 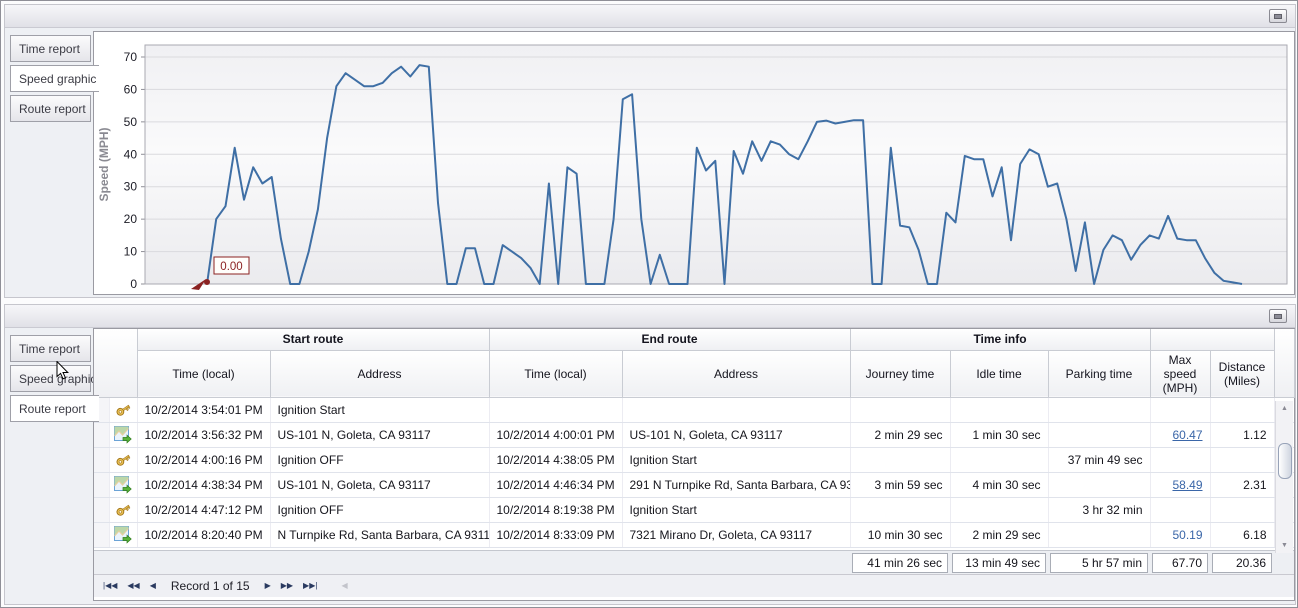 I want to click on y-tick-label: 20, so click(x=131, y=219).